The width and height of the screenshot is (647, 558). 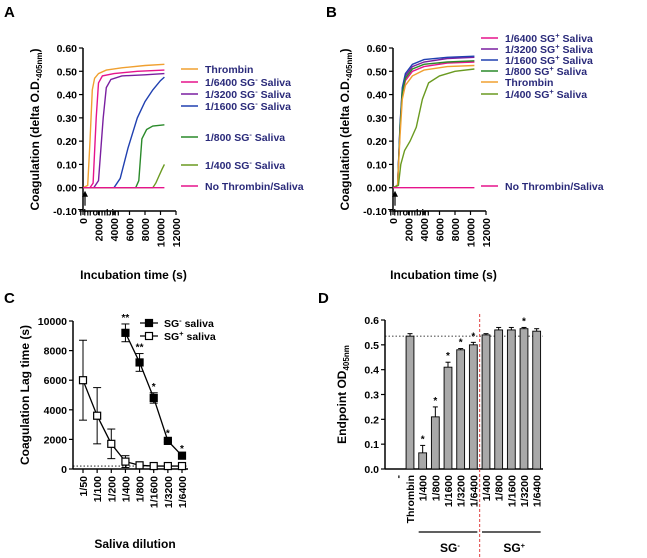 I want to click on x-tick-label: 1/1600, so click(x=155, y=492).